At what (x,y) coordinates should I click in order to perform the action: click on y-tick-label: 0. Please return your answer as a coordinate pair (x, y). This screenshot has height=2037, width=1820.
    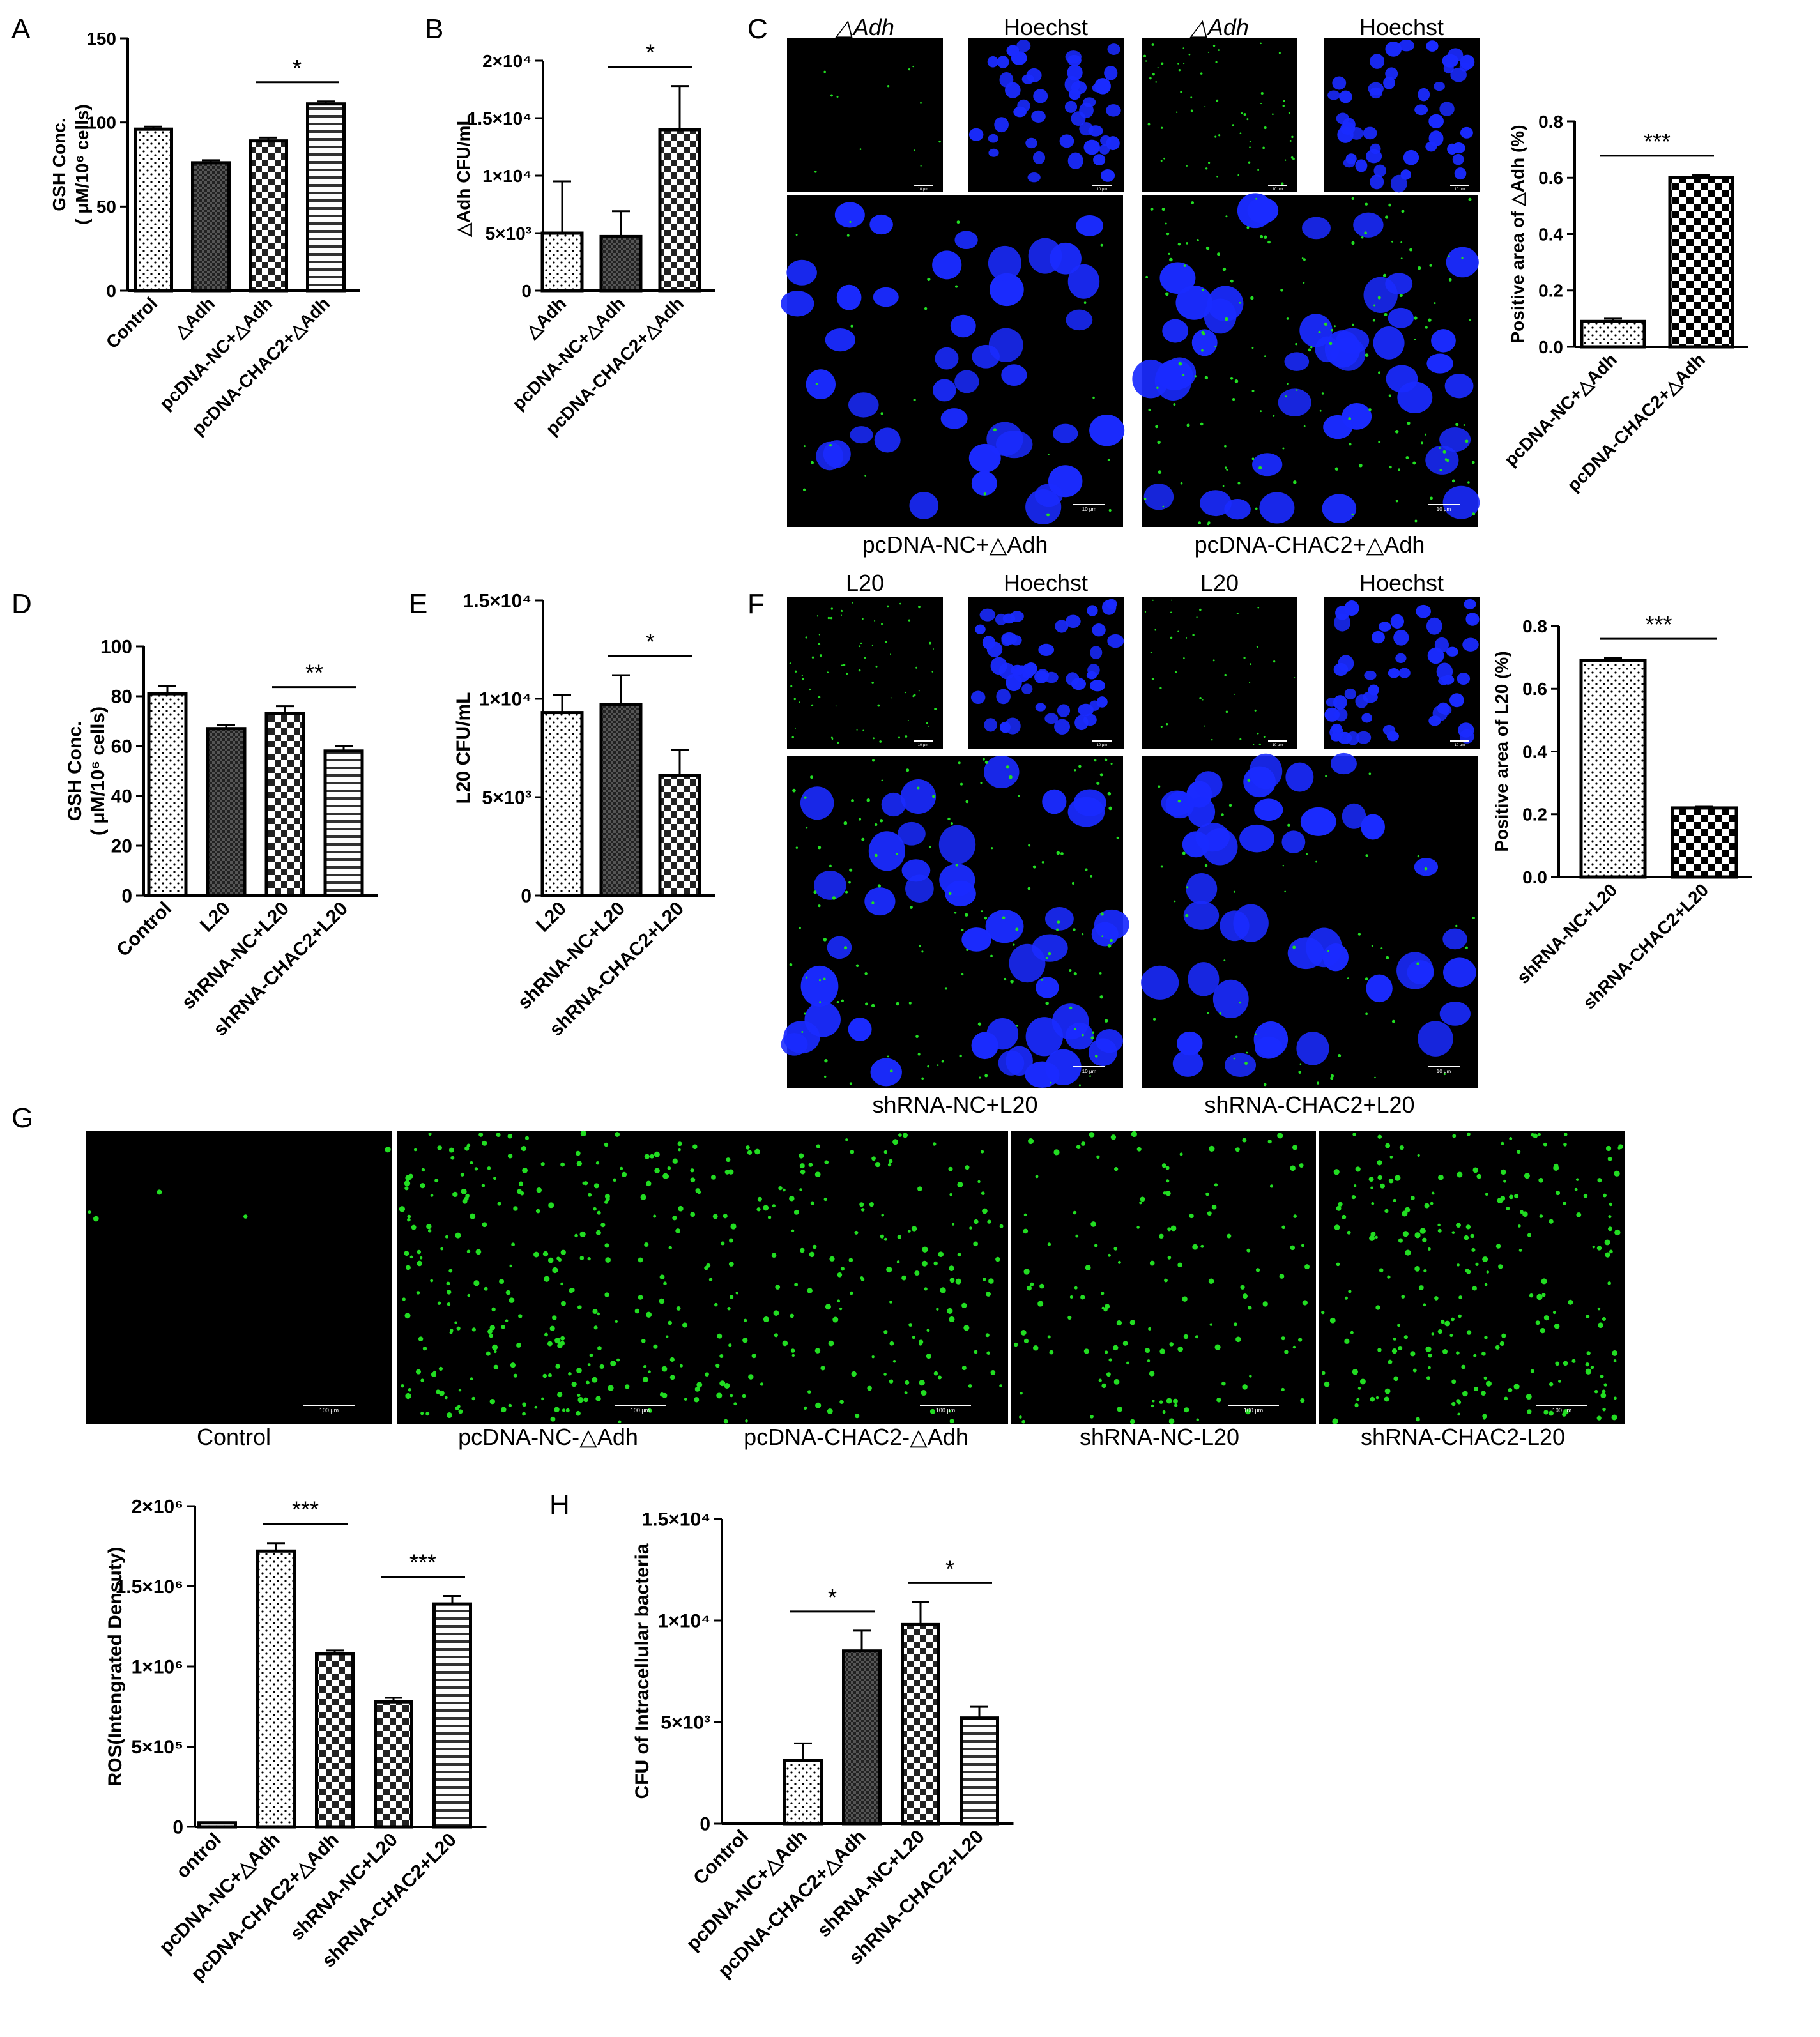
    Looking at the image, I should click on (111, 291).